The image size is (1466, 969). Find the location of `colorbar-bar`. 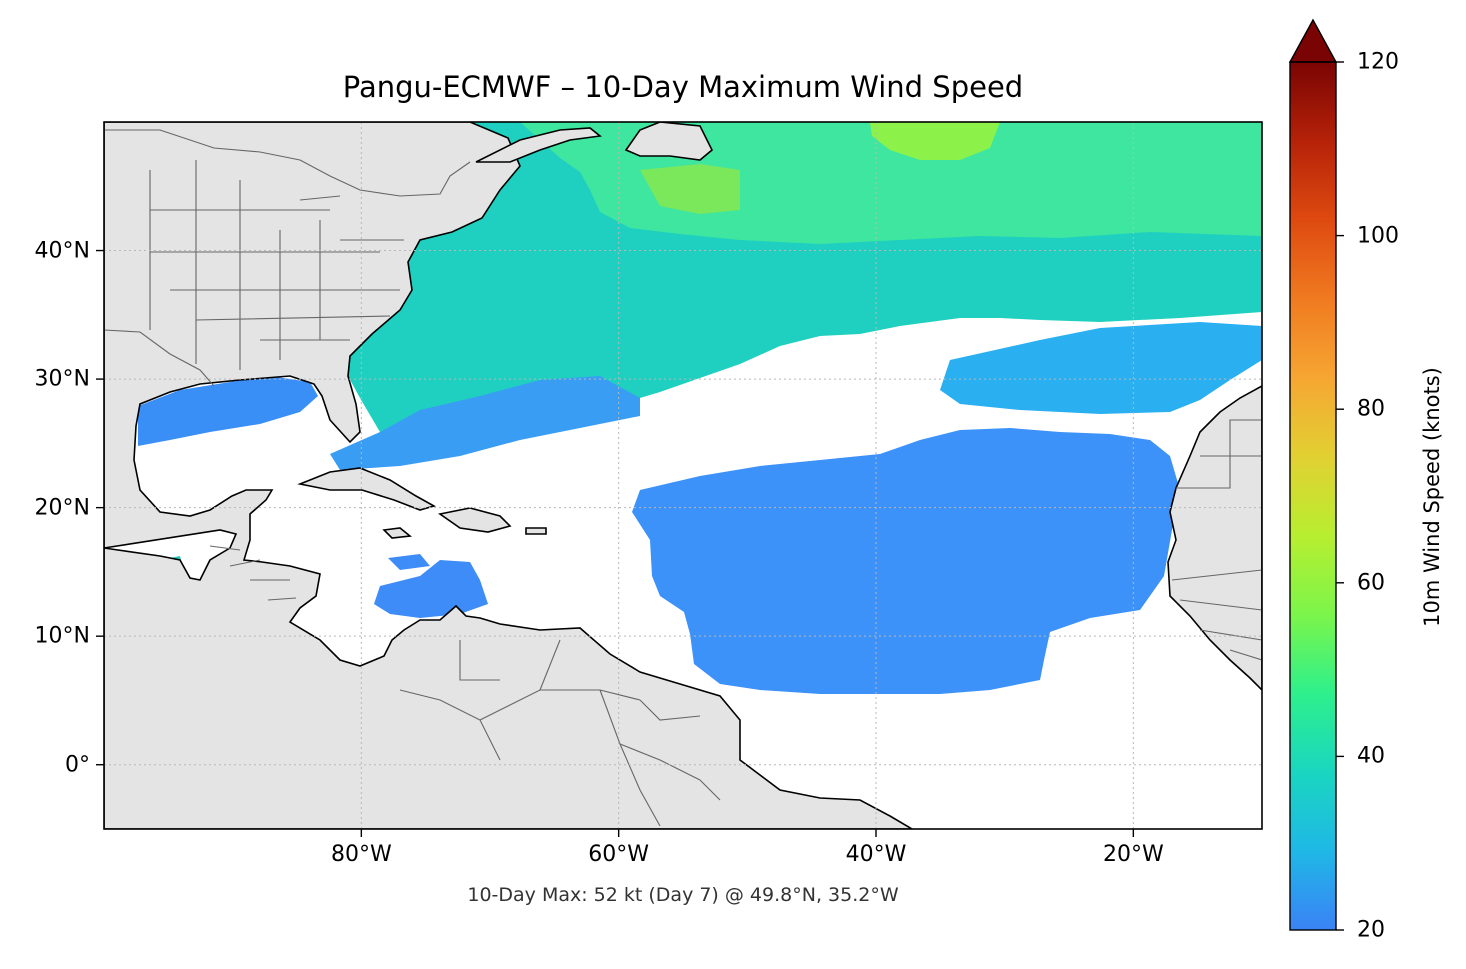

colorbar-bar is located at coordinates (1313, 496).